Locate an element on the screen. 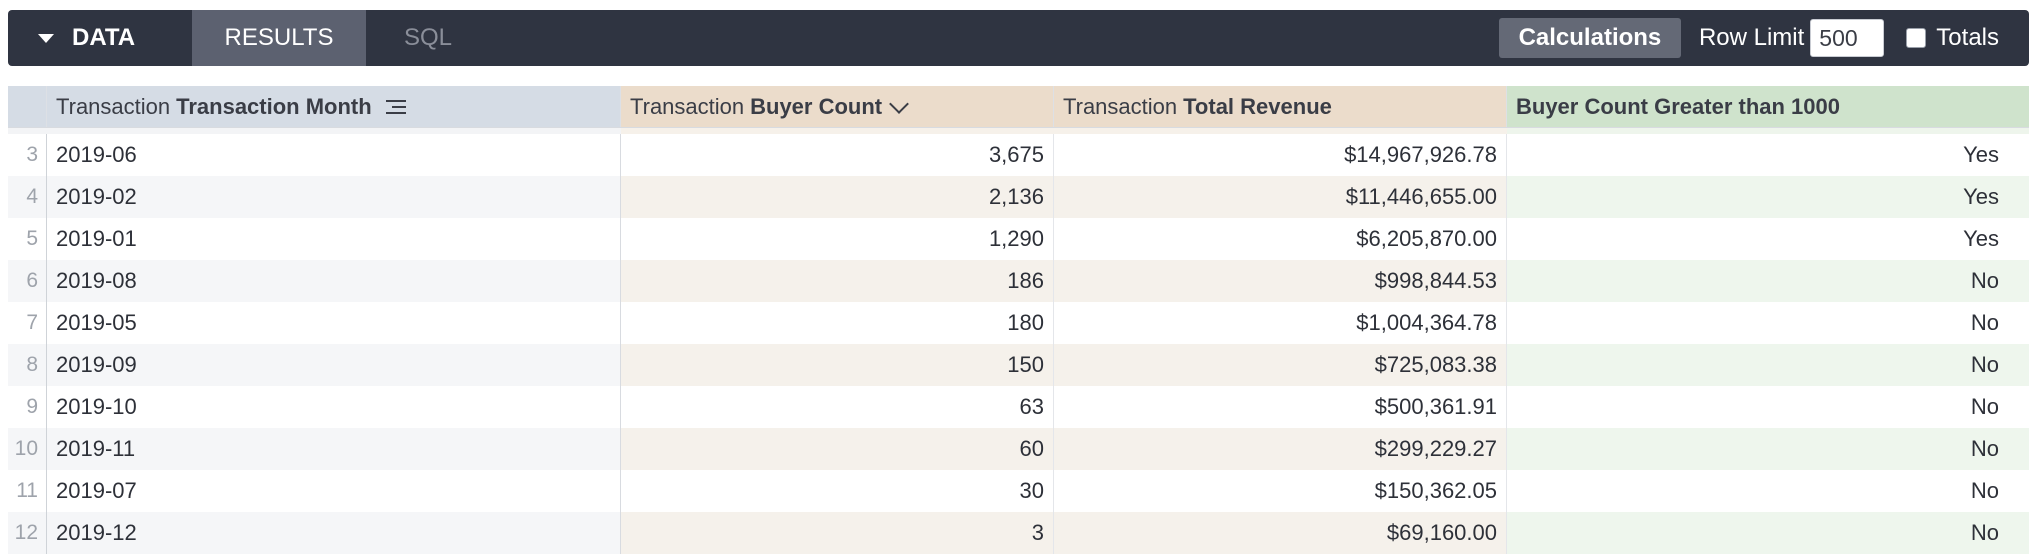 This screenshot has height=560, width=2032. cell-buyer-count: 3 is located at coordinates (837, 533).